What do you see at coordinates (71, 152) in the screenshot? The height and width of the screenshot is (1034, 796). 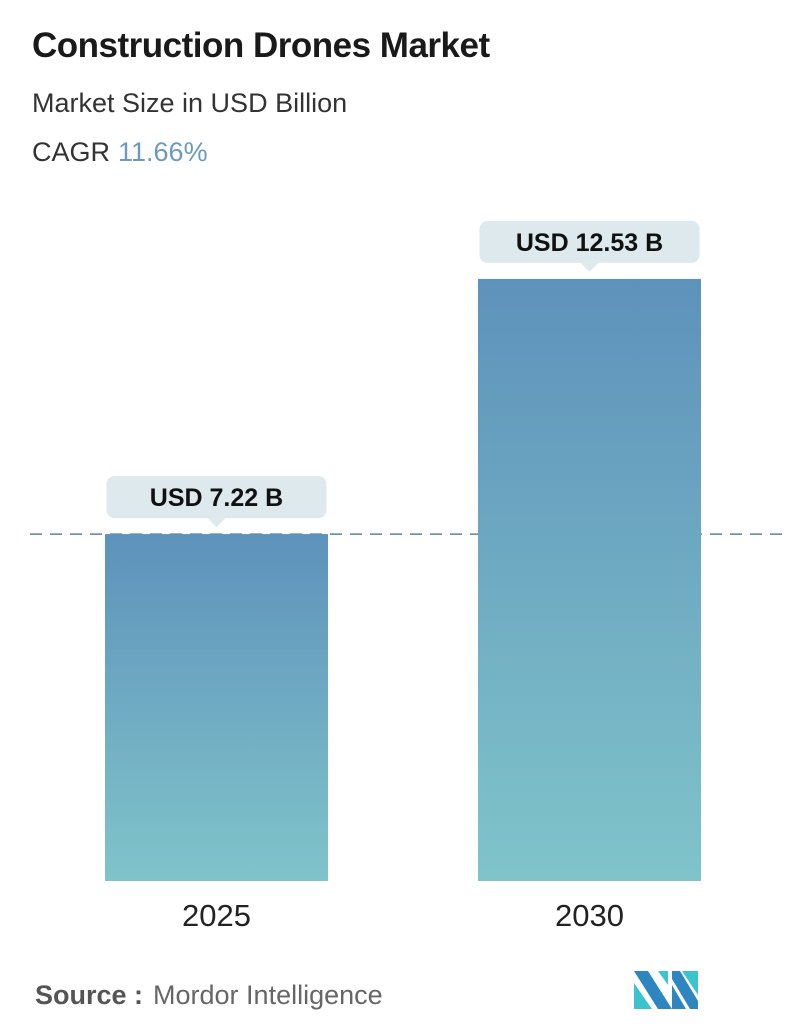 I see `cagr-label: CAGR` at bounding box center [71, 152].